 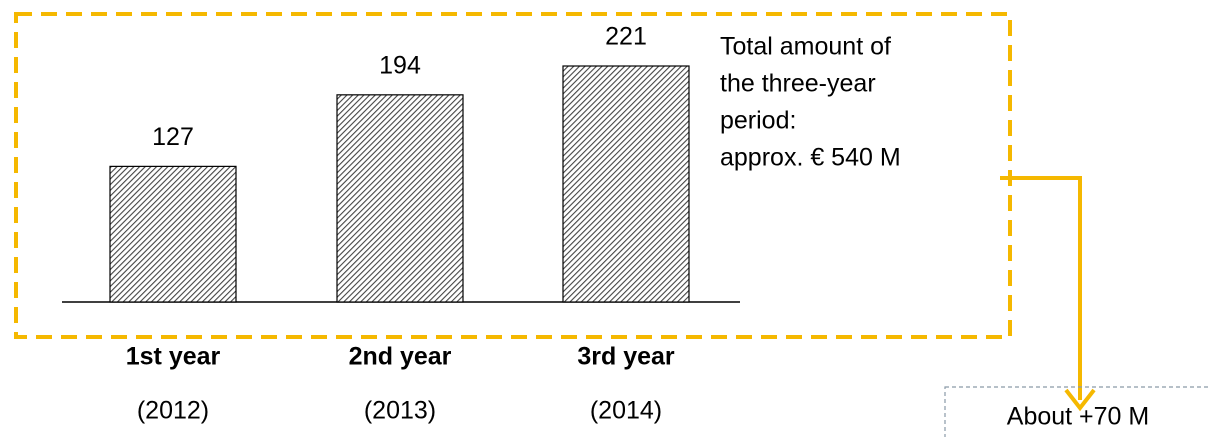 I want to click on annotation-line: Total amount of, so click(x=805, y=47).